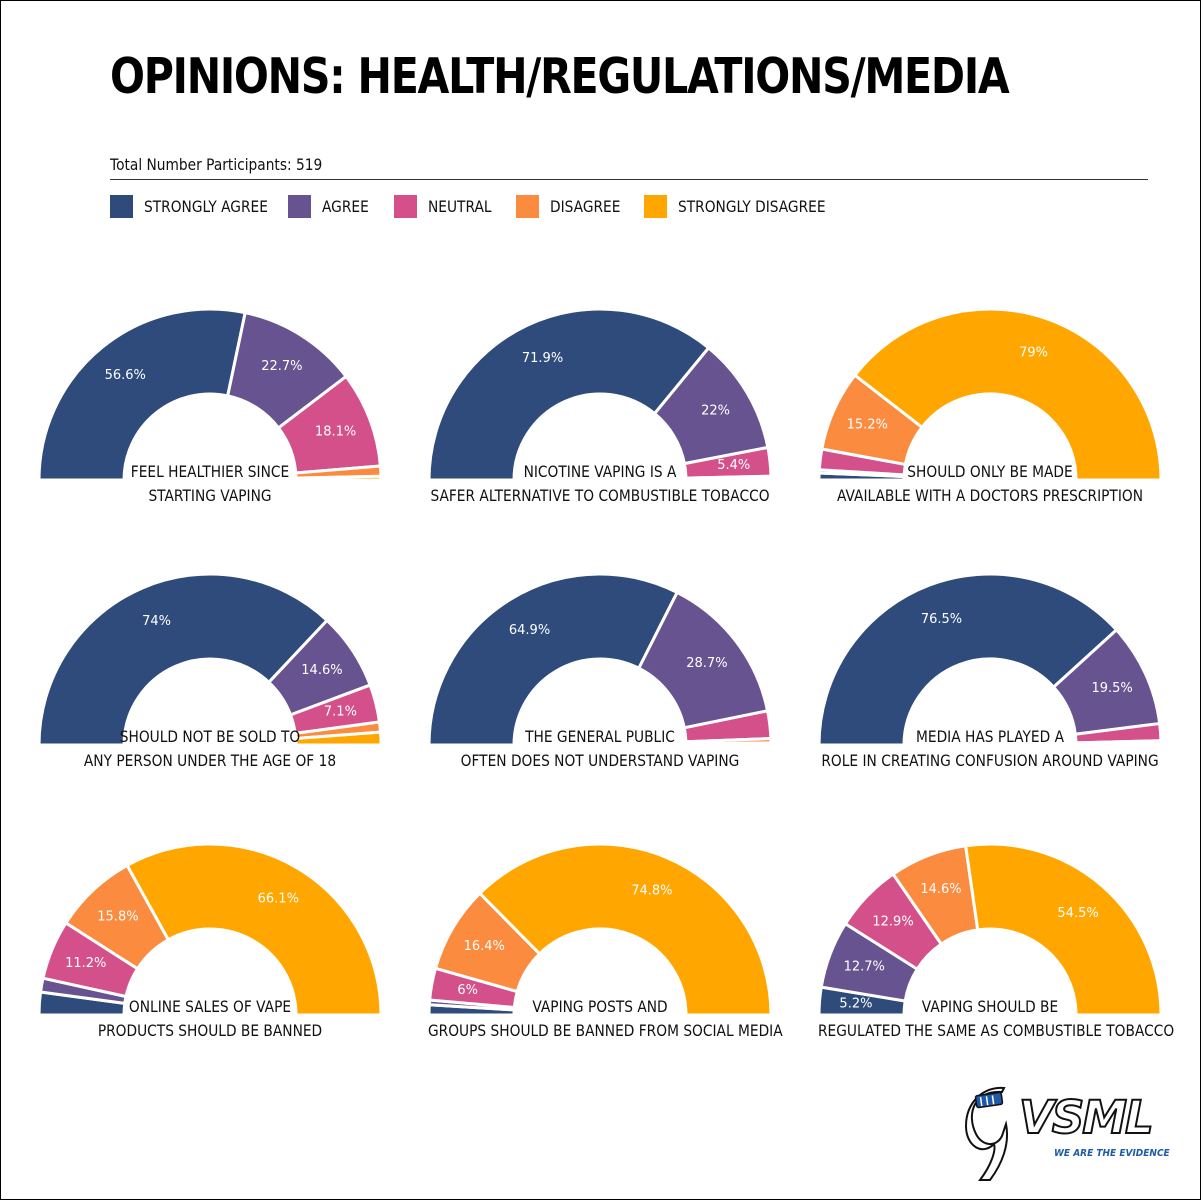  Describe the element at coordinates (210, 1030) in the screenshot. I see `chart-7-label-line-2: PRODUCTS SHOULD BE BANNED` at that location.